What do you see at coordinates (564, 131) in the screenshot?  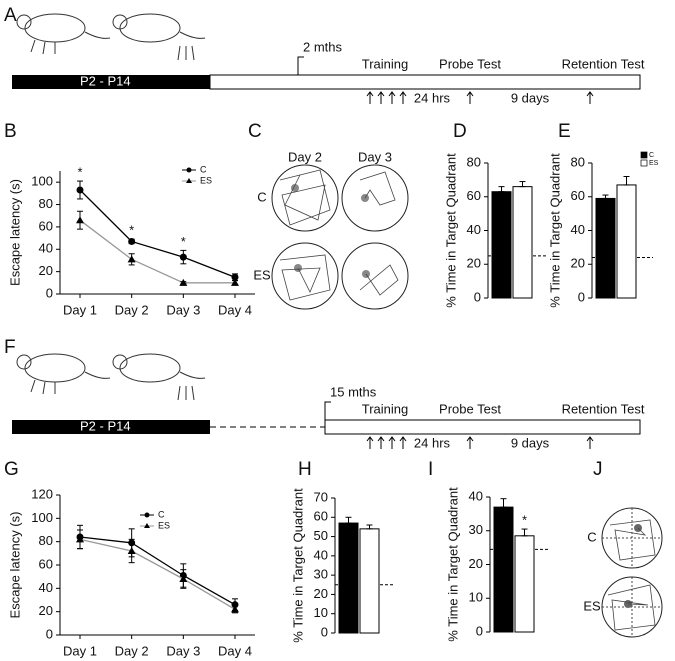 I see `panel-label: E` at bounding box center [564, 131].